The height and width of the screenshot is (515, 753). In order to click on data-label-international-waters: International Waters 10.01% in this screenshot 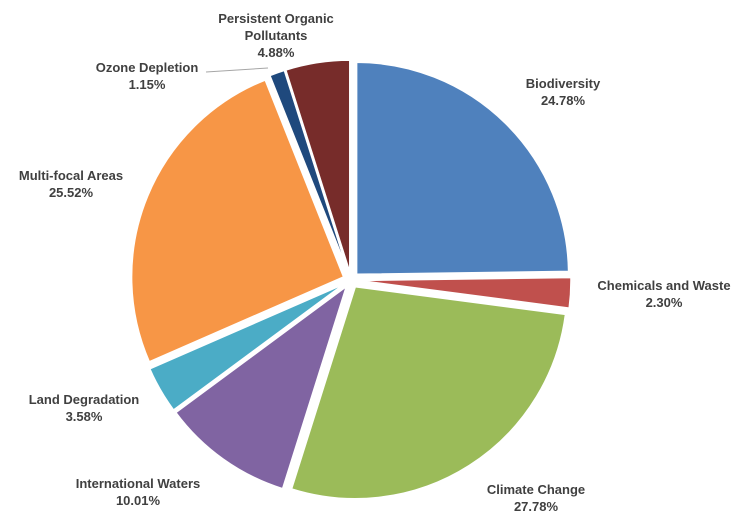, I will do `click(138, 492)`.